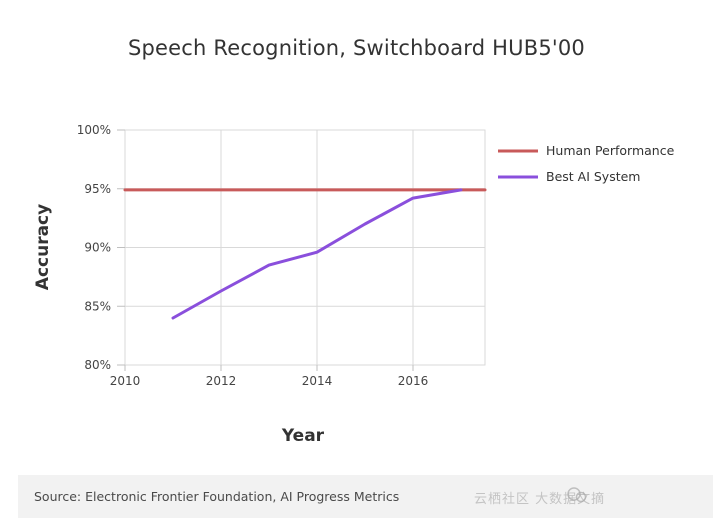 This screenshot has width=713, height=518. I want to click on x-tick-label: 2016, so click(413, 381).